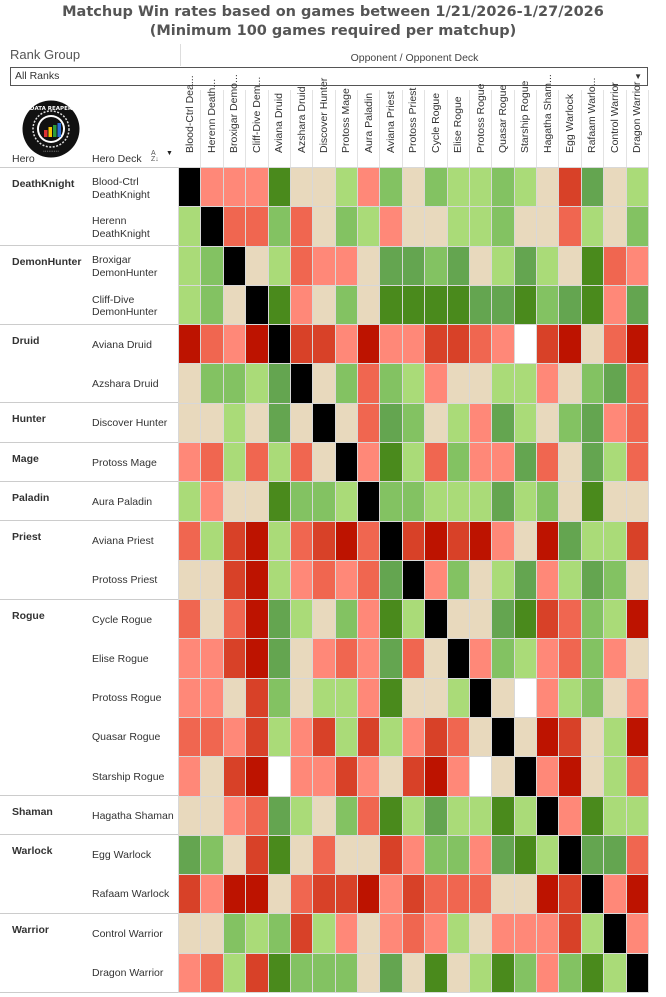 The image size is (666, 997). Describe the element at coordinates (570, 128) in the screenshot. I see `column-header: Egg Warlock` at that location.